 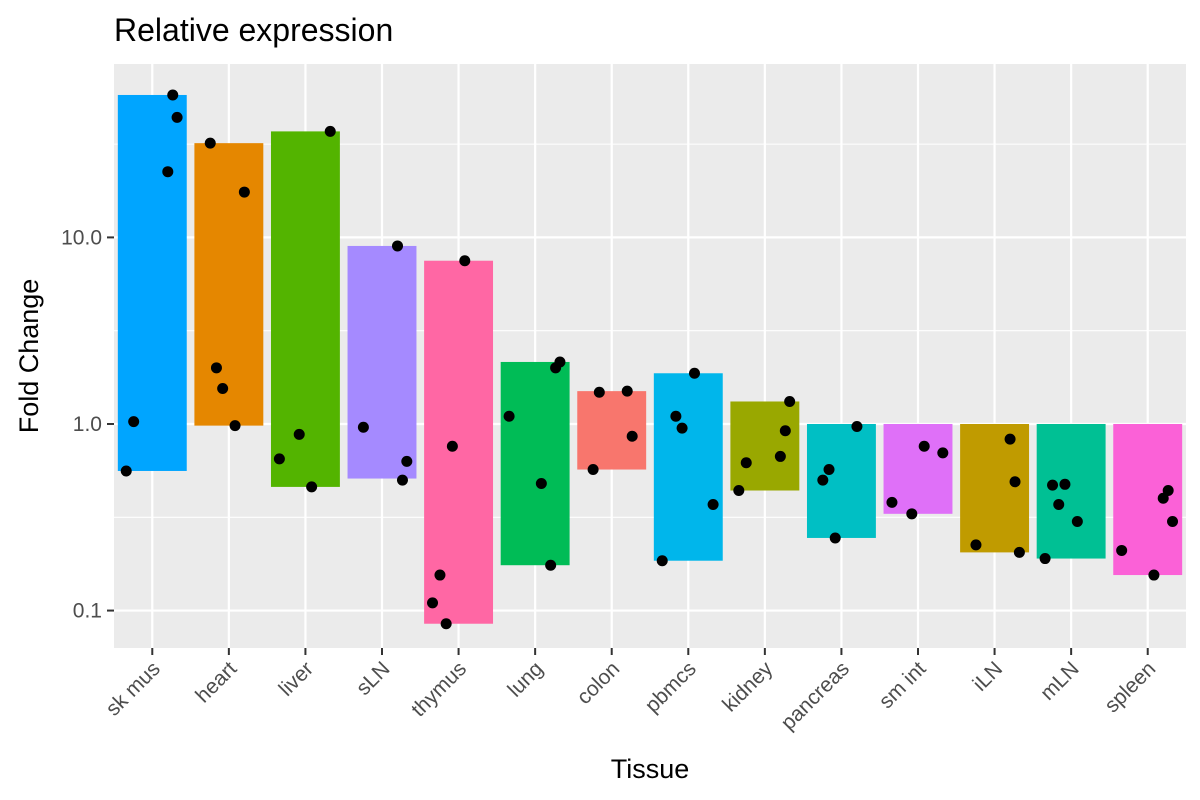 I want to click on x-tick-label-lung: lung, so click(x=525, y=679).